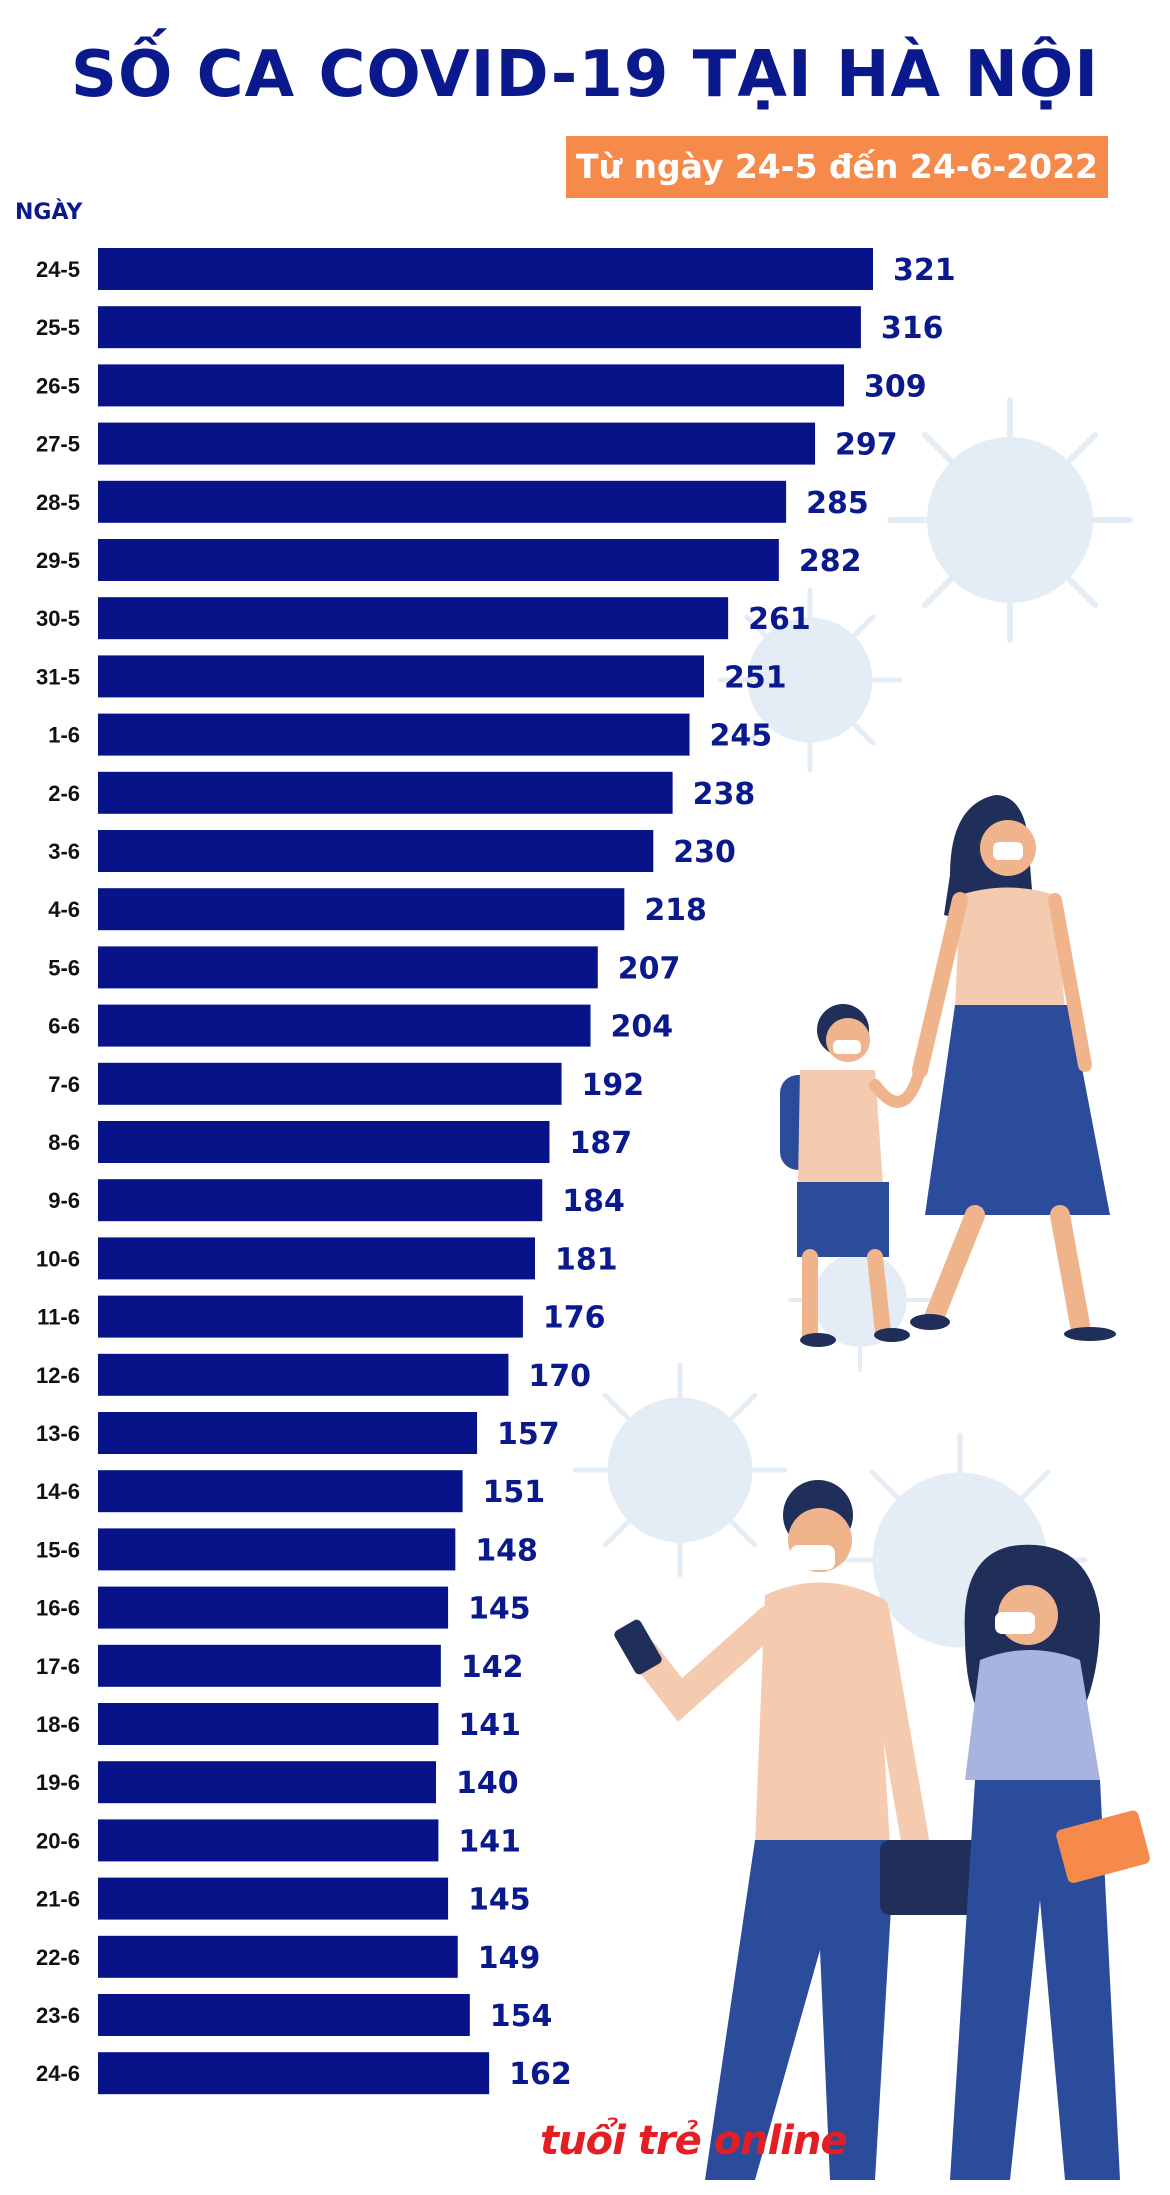  What do you see at coordinates (58, 502) in the screenshot?
I see `category-label: 28-5` at bounding box center [58, 502].